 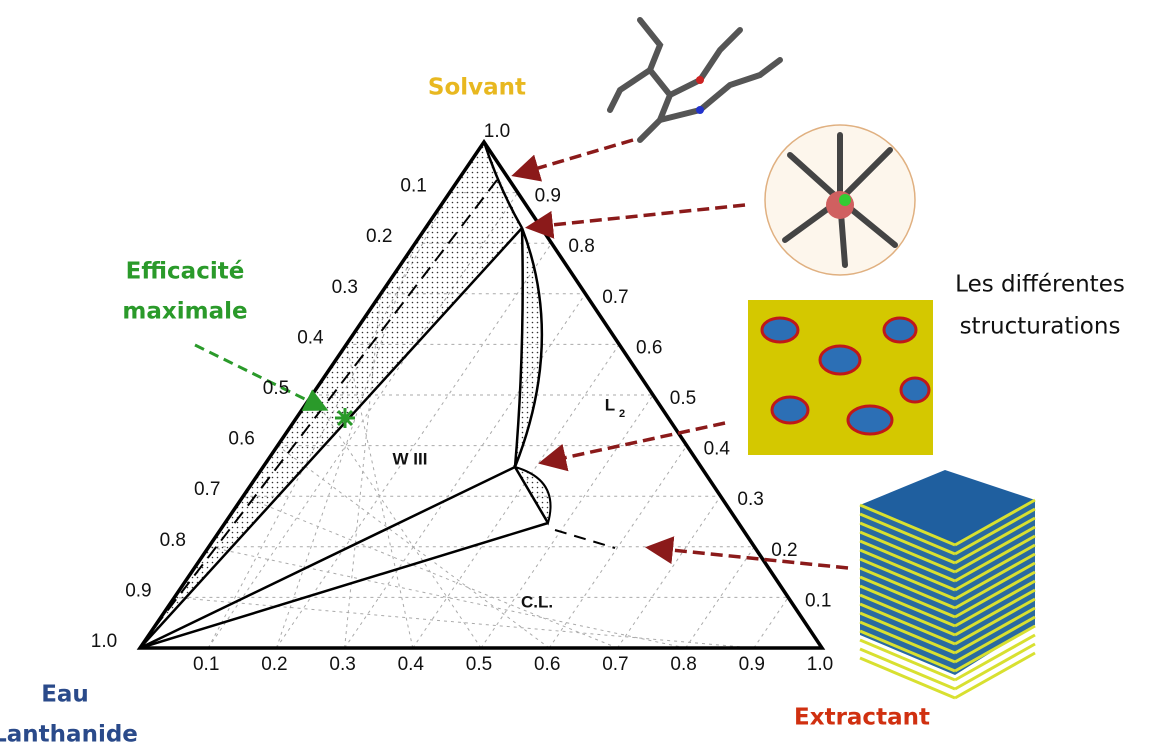 What do you see at coordinates (622, 414) in the screenshot?
I see `region-label: 2` at bounding box center [622, 414].